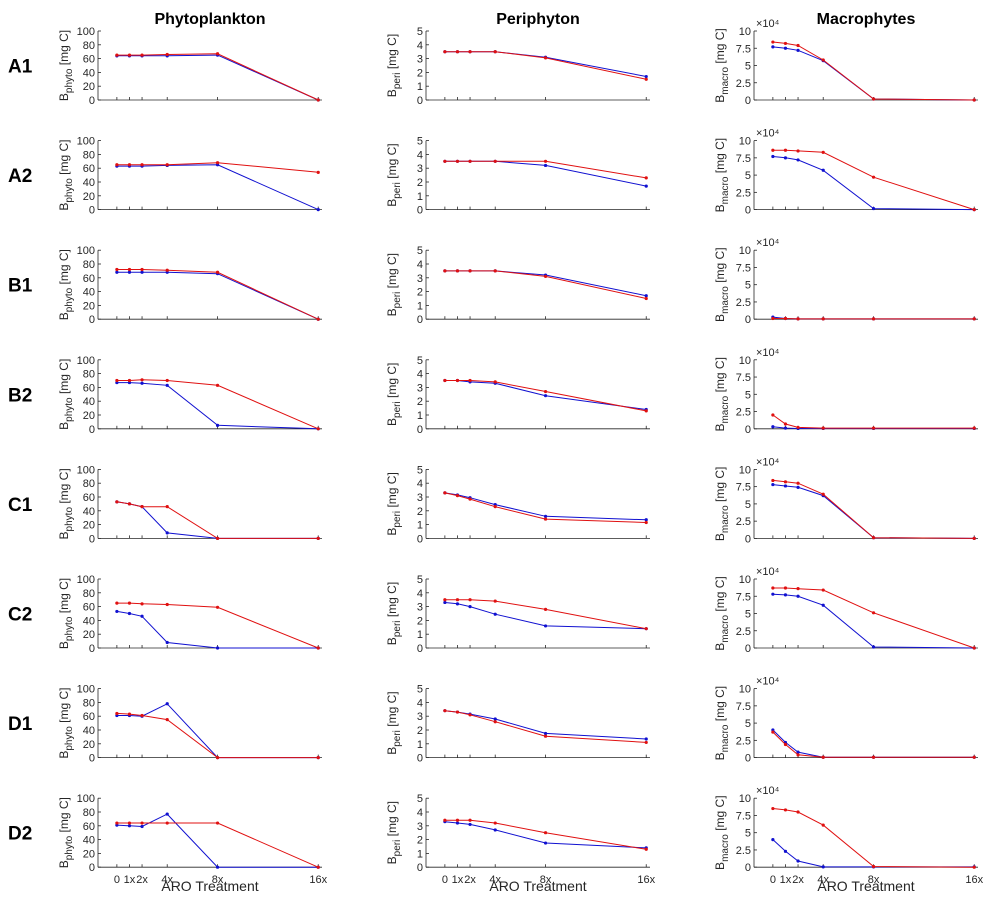 The width and height of the screenshot is (986, 897). I want to click on x-tick-label: 4x, so click(495, 880).